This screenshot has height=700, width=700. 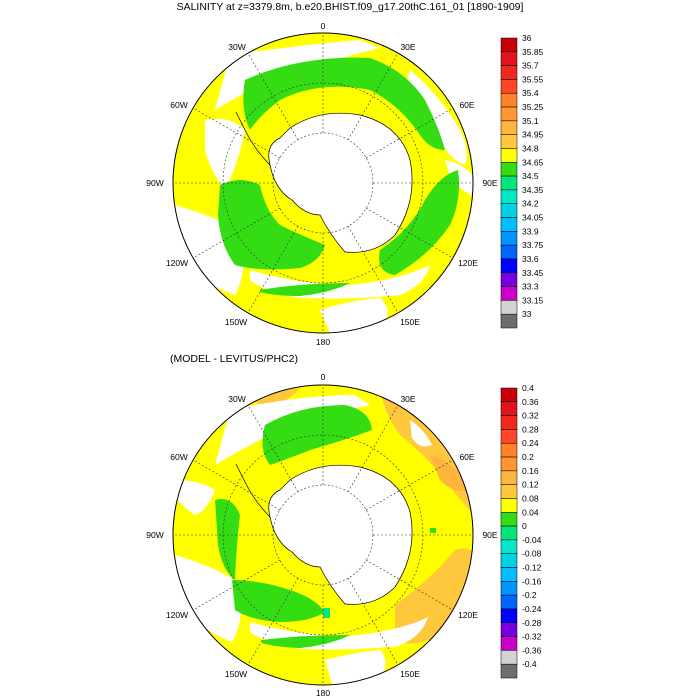 What do you see at coordinates (530, 287) in the screenshot?
I see `colorbar-label: 33.3` at bounding box center [530, 287].